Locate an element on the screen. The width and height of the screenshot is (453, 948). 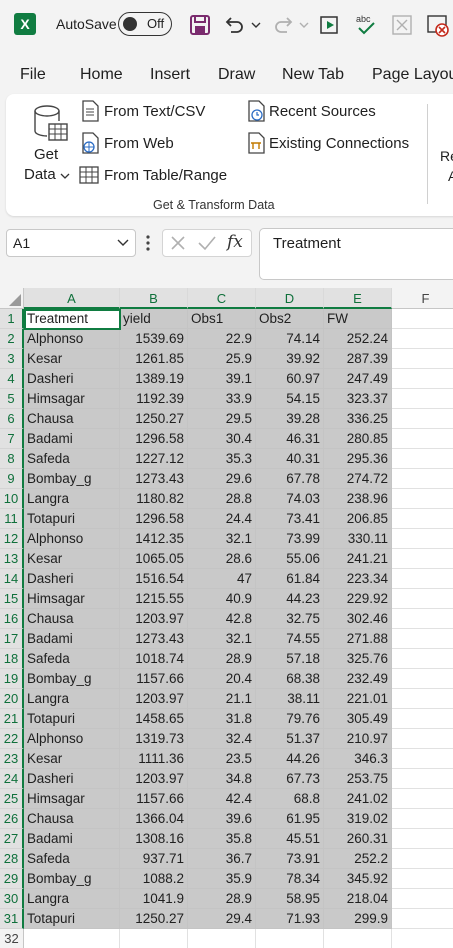
tab-home: Home is located at coordinates (101, 74).